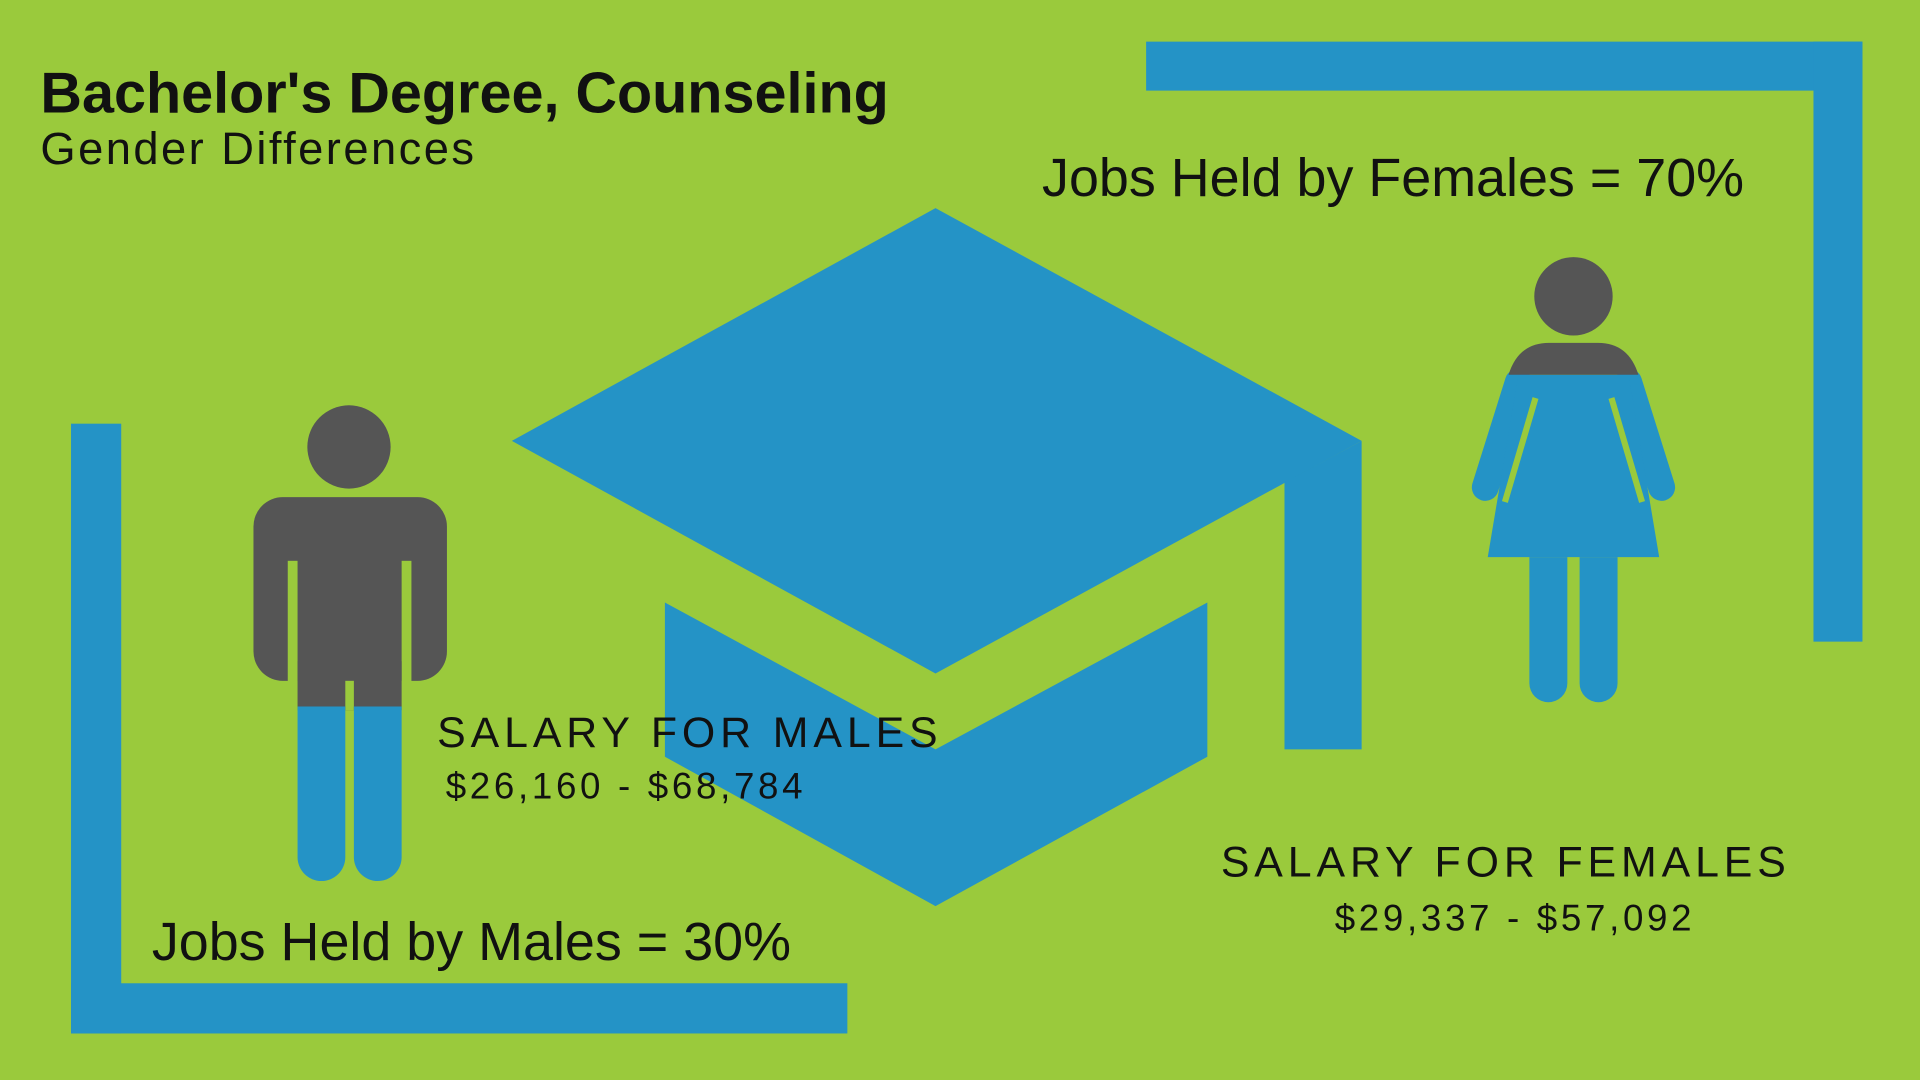 This screenshot has height=1080, width=1920. What do you see at coordinates (471, 942) in the screenshot?
I see `male-jobs: Jobs Held by Males = 30%` at bounding box center [471, 942].